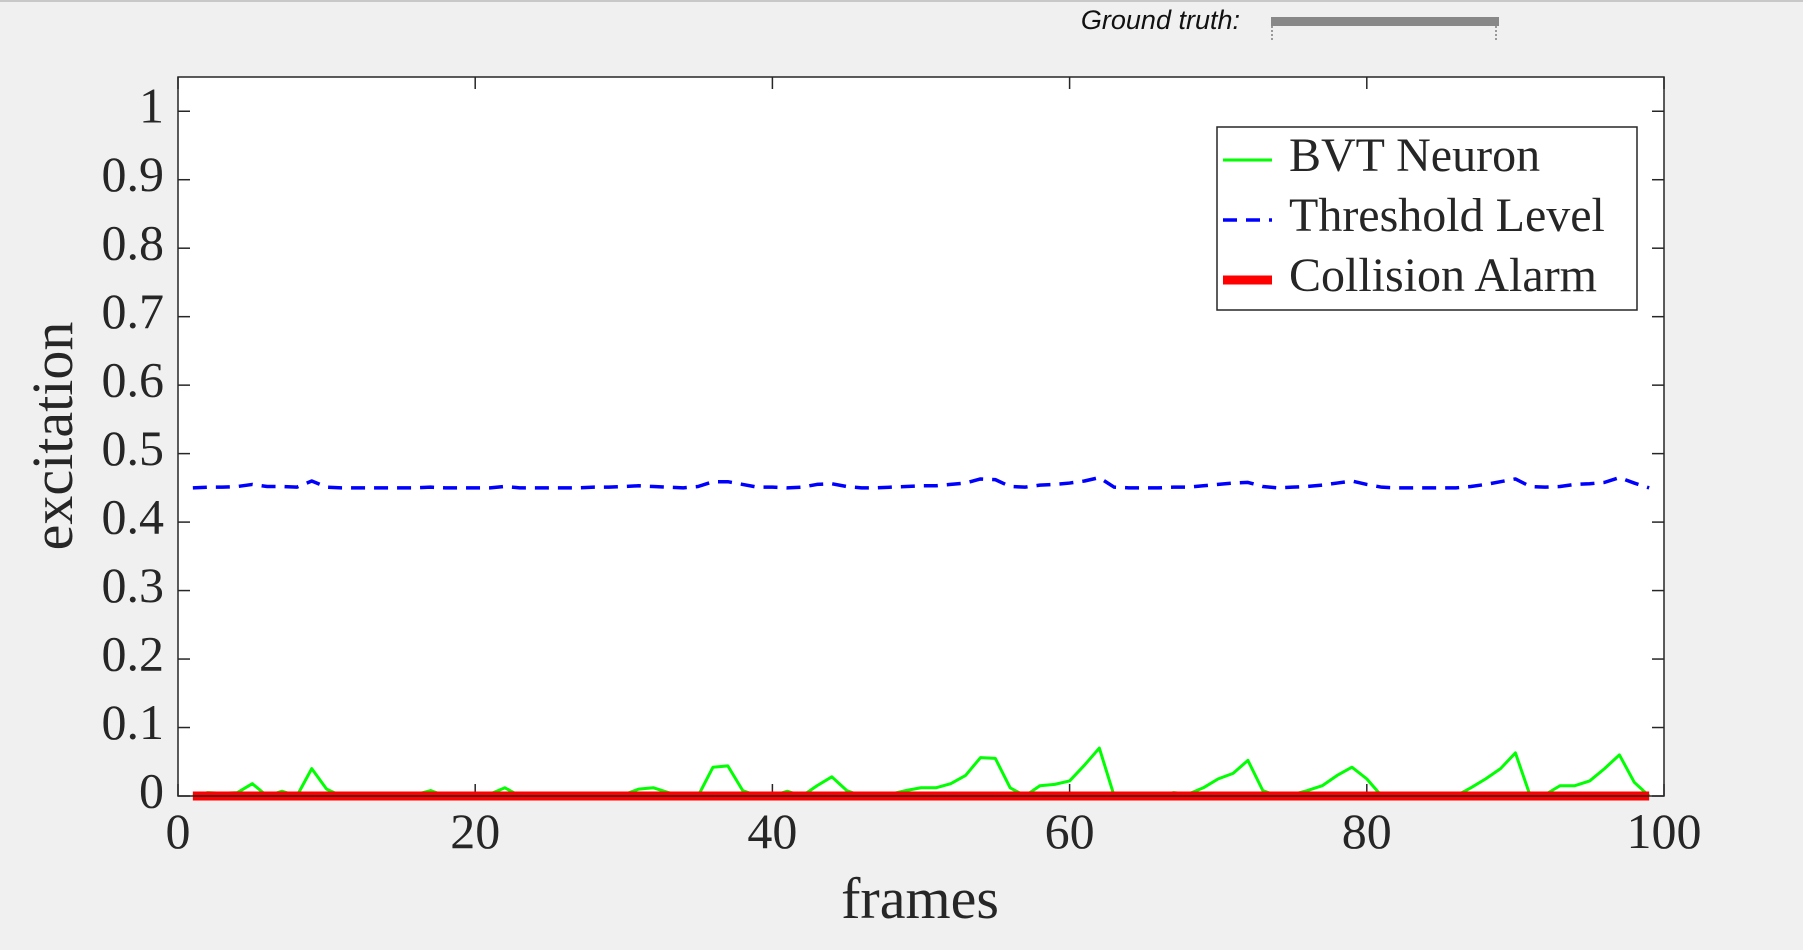 Image resolution: width=1803 pixels, height=950 pixels. What do you see at coordinates (1414, 155) in the screenshot?
I see `legend-label: BVT Neuron` at bounding box center [1414, 155].